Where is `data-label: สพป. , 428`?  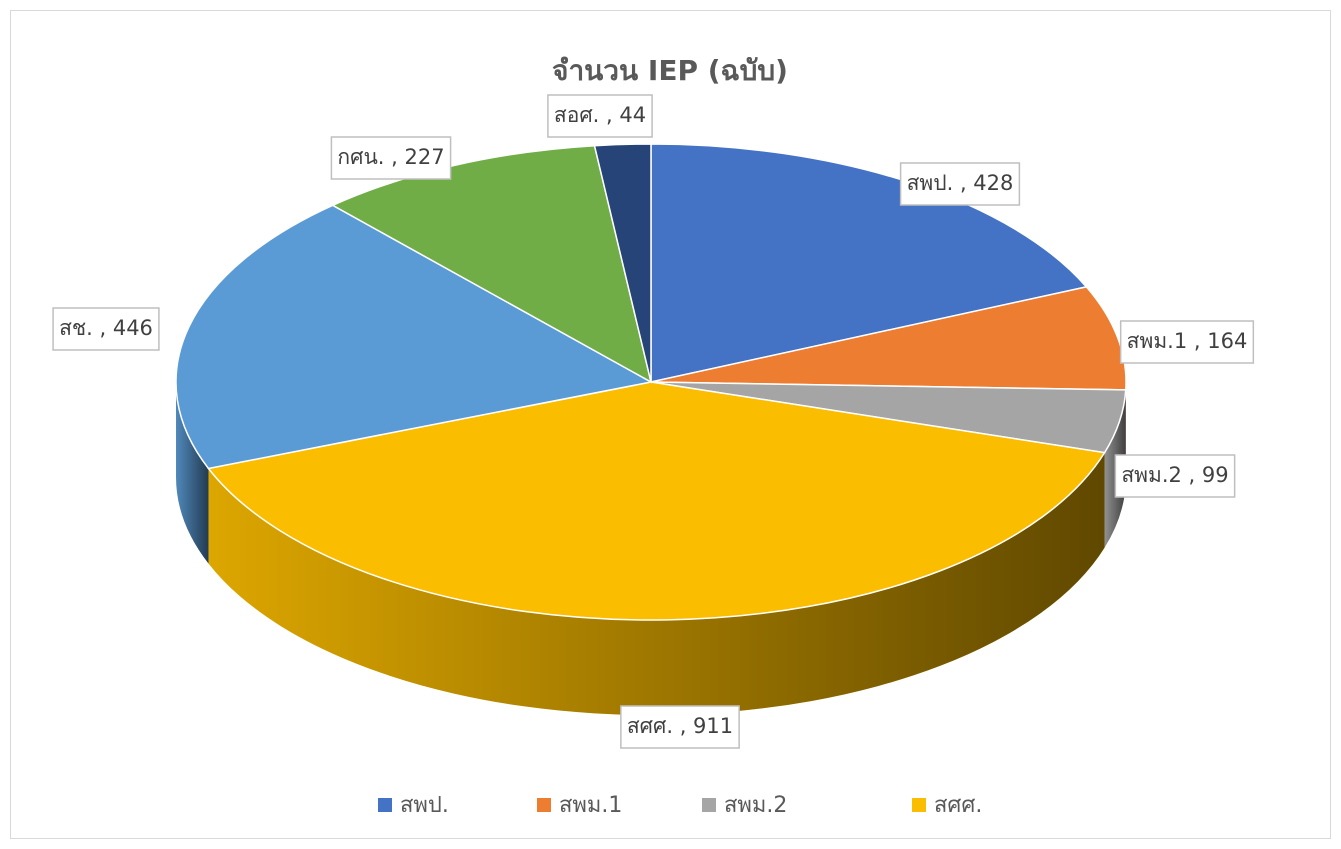 data-label: สพป. , 428 is located at coordinates (960, 183).